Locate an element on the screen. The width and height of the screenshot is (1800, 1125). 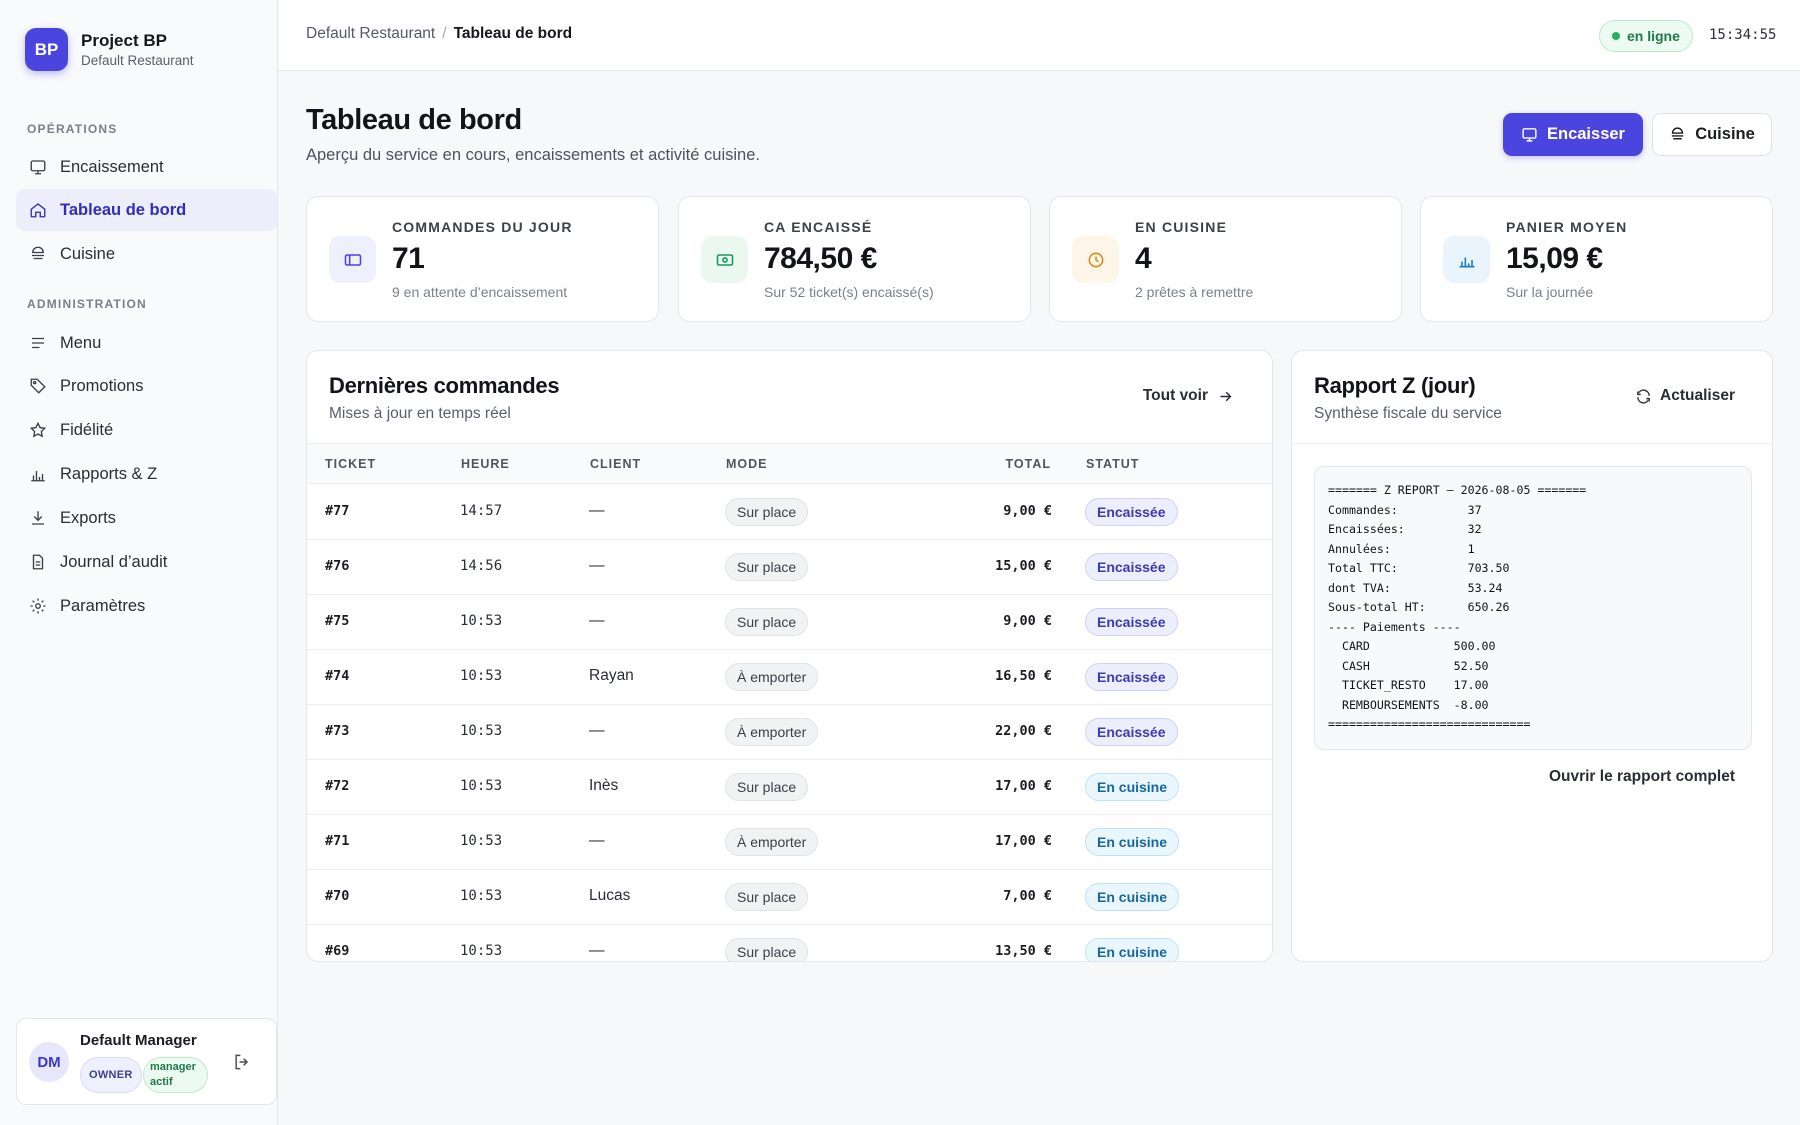
client-cell: Lucas is located at coordinates (610, 895).